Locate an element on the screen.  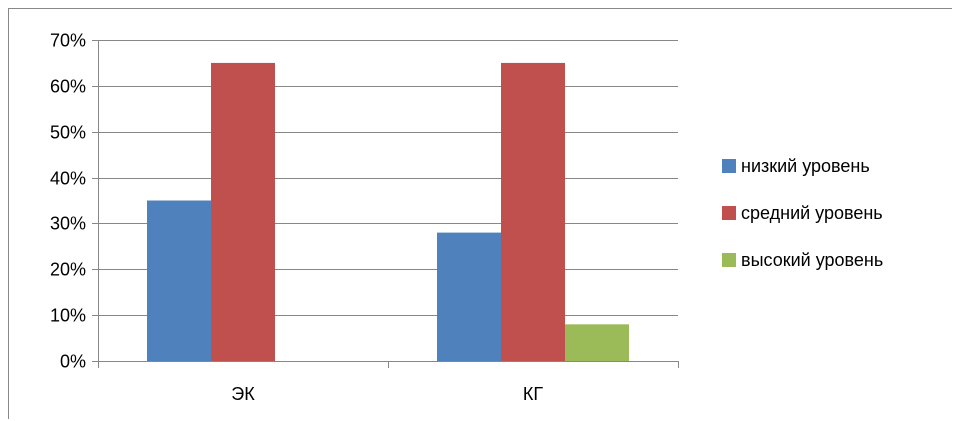
y-tick-label: 30% is located at coordinates (68, 224).